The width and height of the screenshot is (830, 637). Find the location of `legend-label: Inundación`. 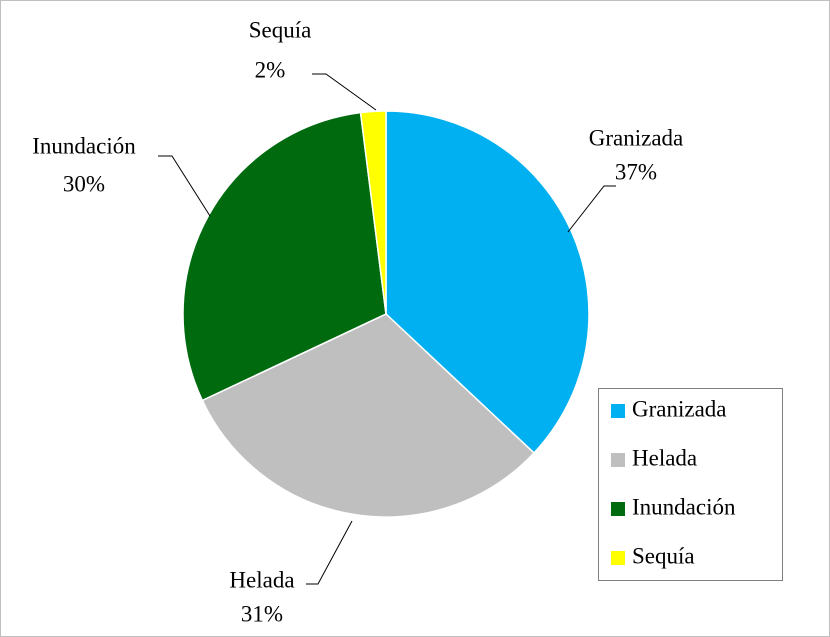

legend-label: Inundación is located at coordinates (684, 506).